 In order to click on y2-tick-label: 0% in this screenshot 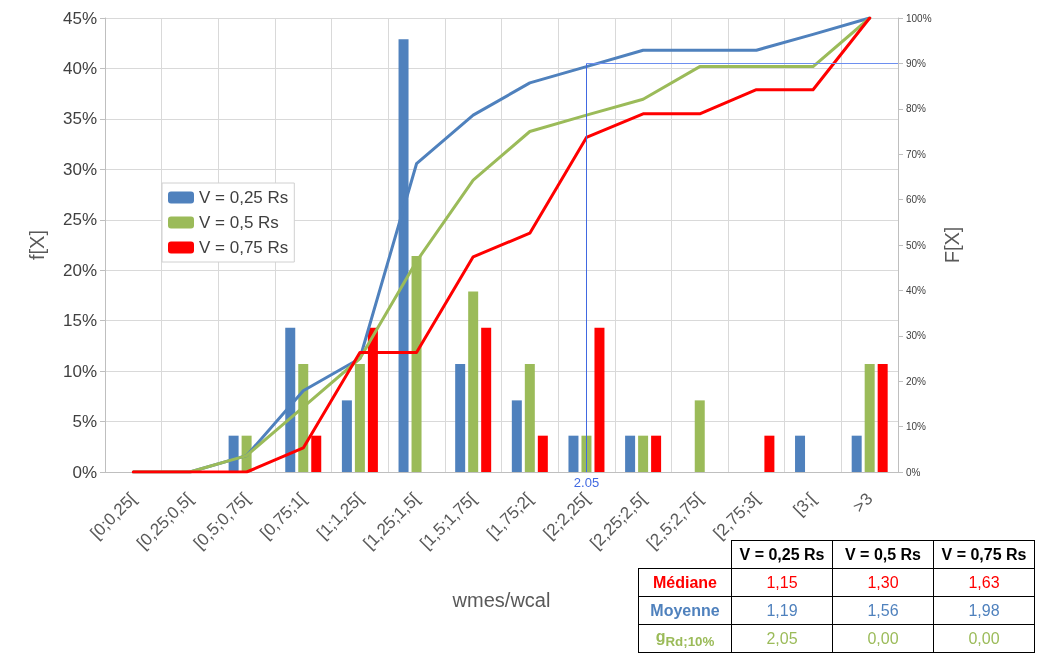, I will do `click(913, 472)`.